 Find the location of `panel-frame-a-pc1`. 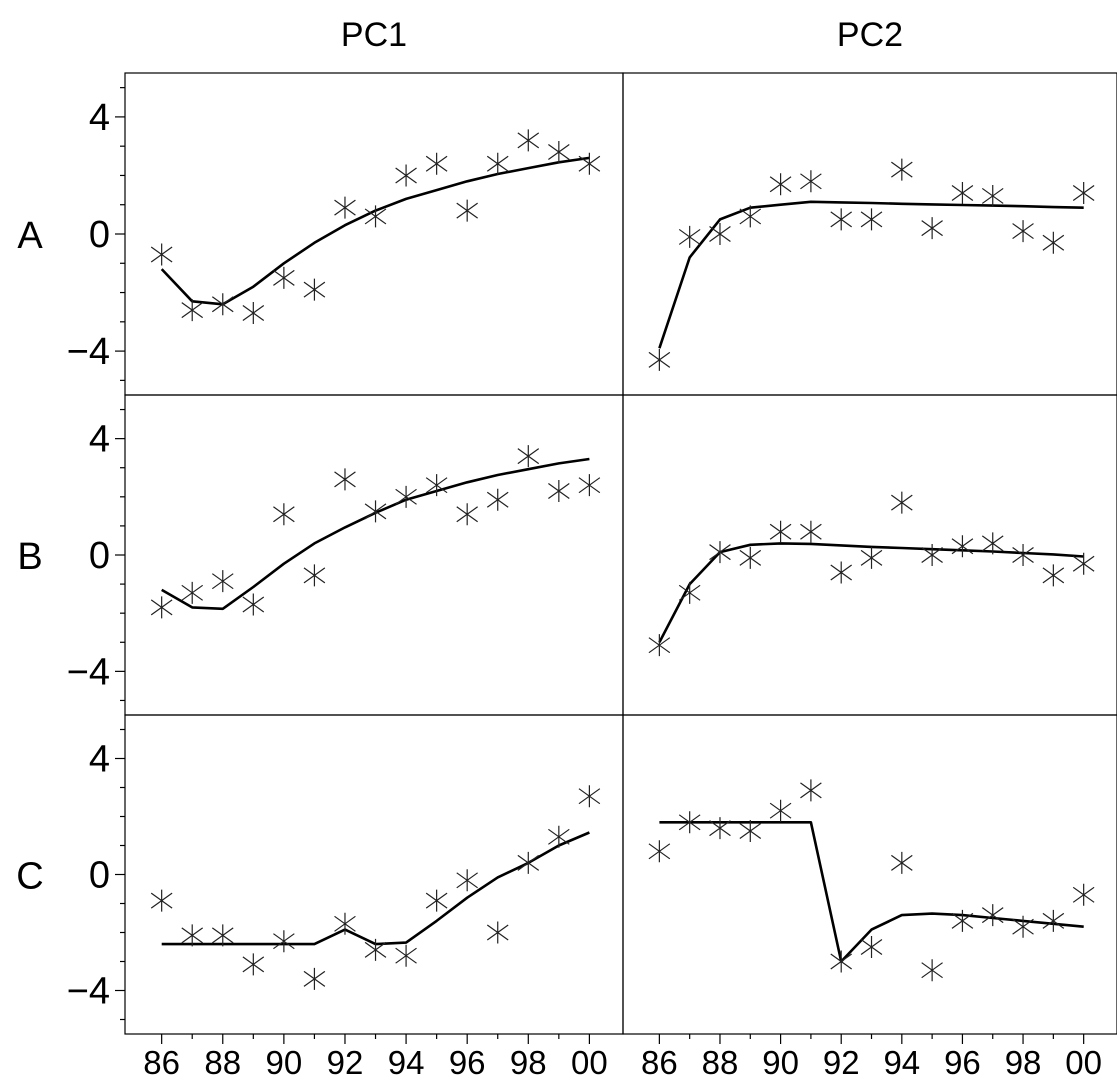

panel-frame-a-pc1 is located at coordinates (374, 234).